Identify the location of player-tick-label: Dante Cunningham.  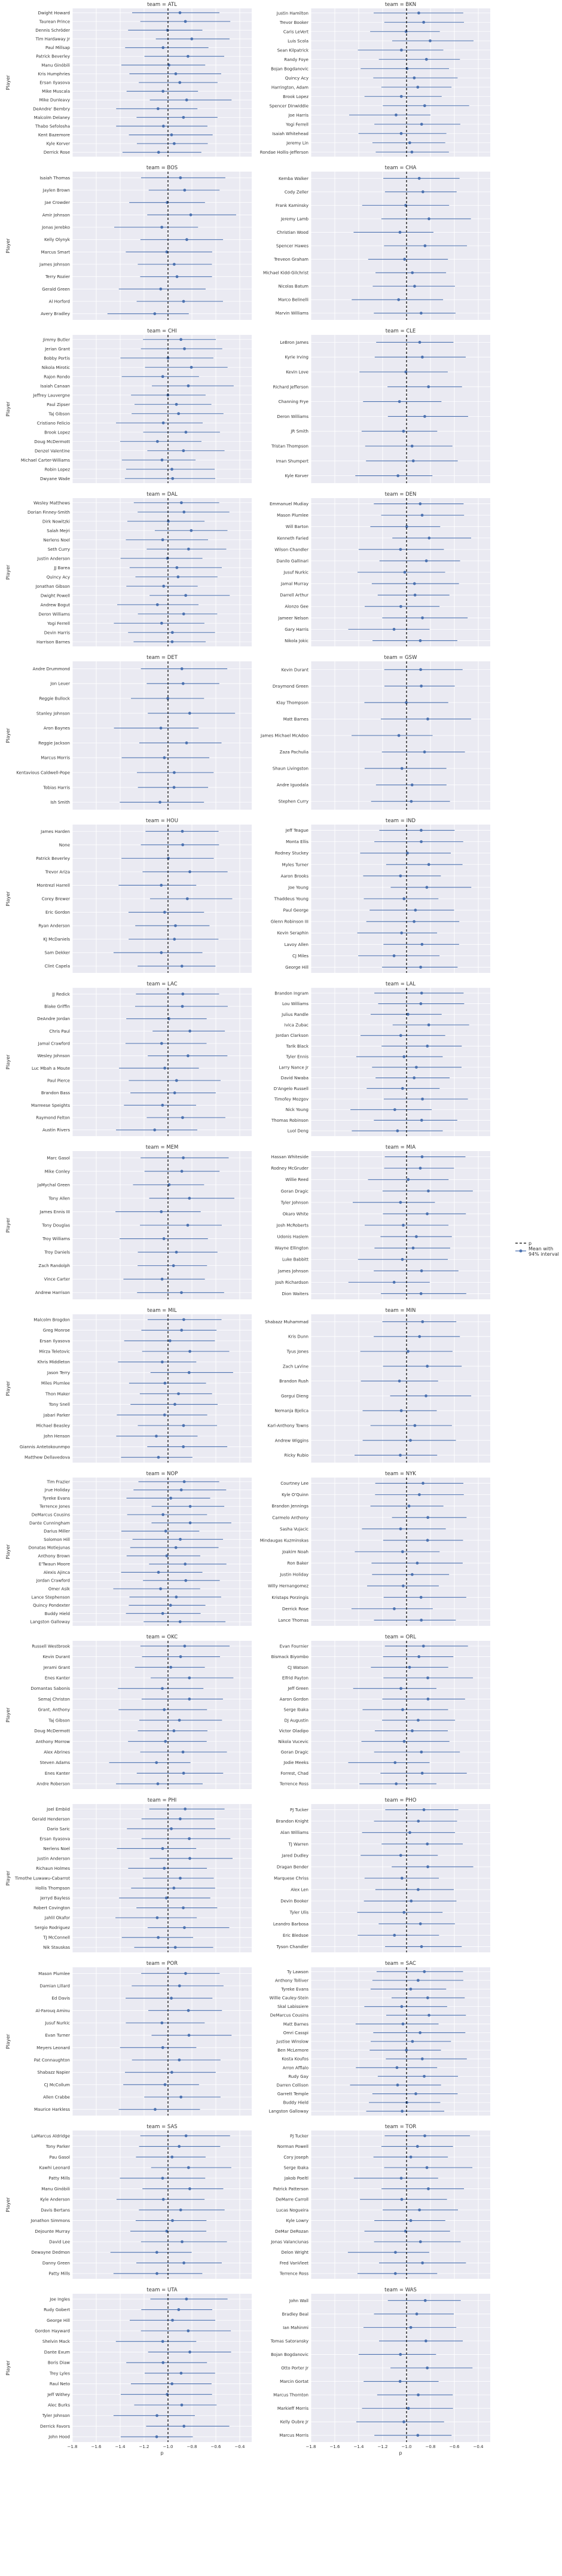
(50, 1523).